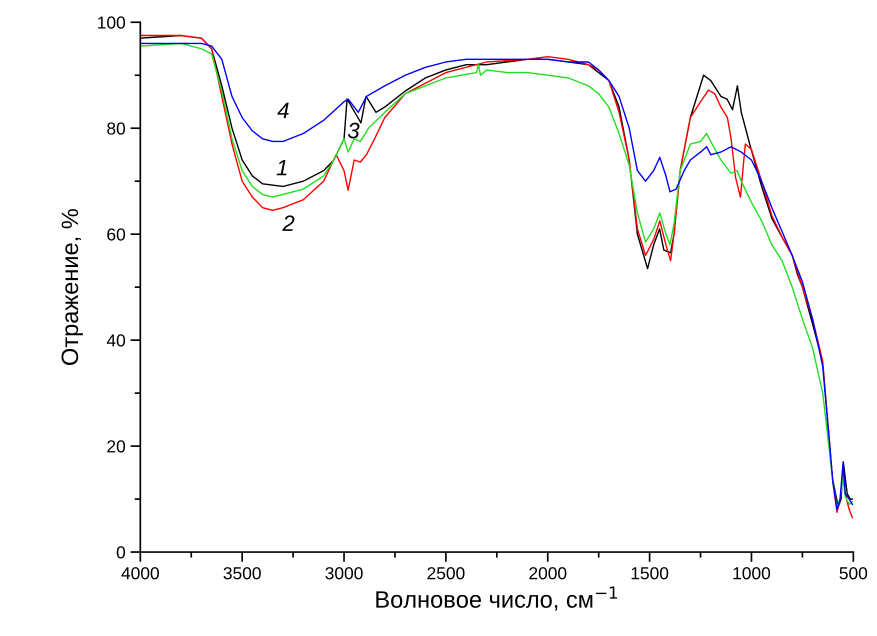 This screenshot has height=636, width=877. Describe the element at coordinates (72, 287) in the screenshot. I see `y-axis-title: Отражение, %` at that location.